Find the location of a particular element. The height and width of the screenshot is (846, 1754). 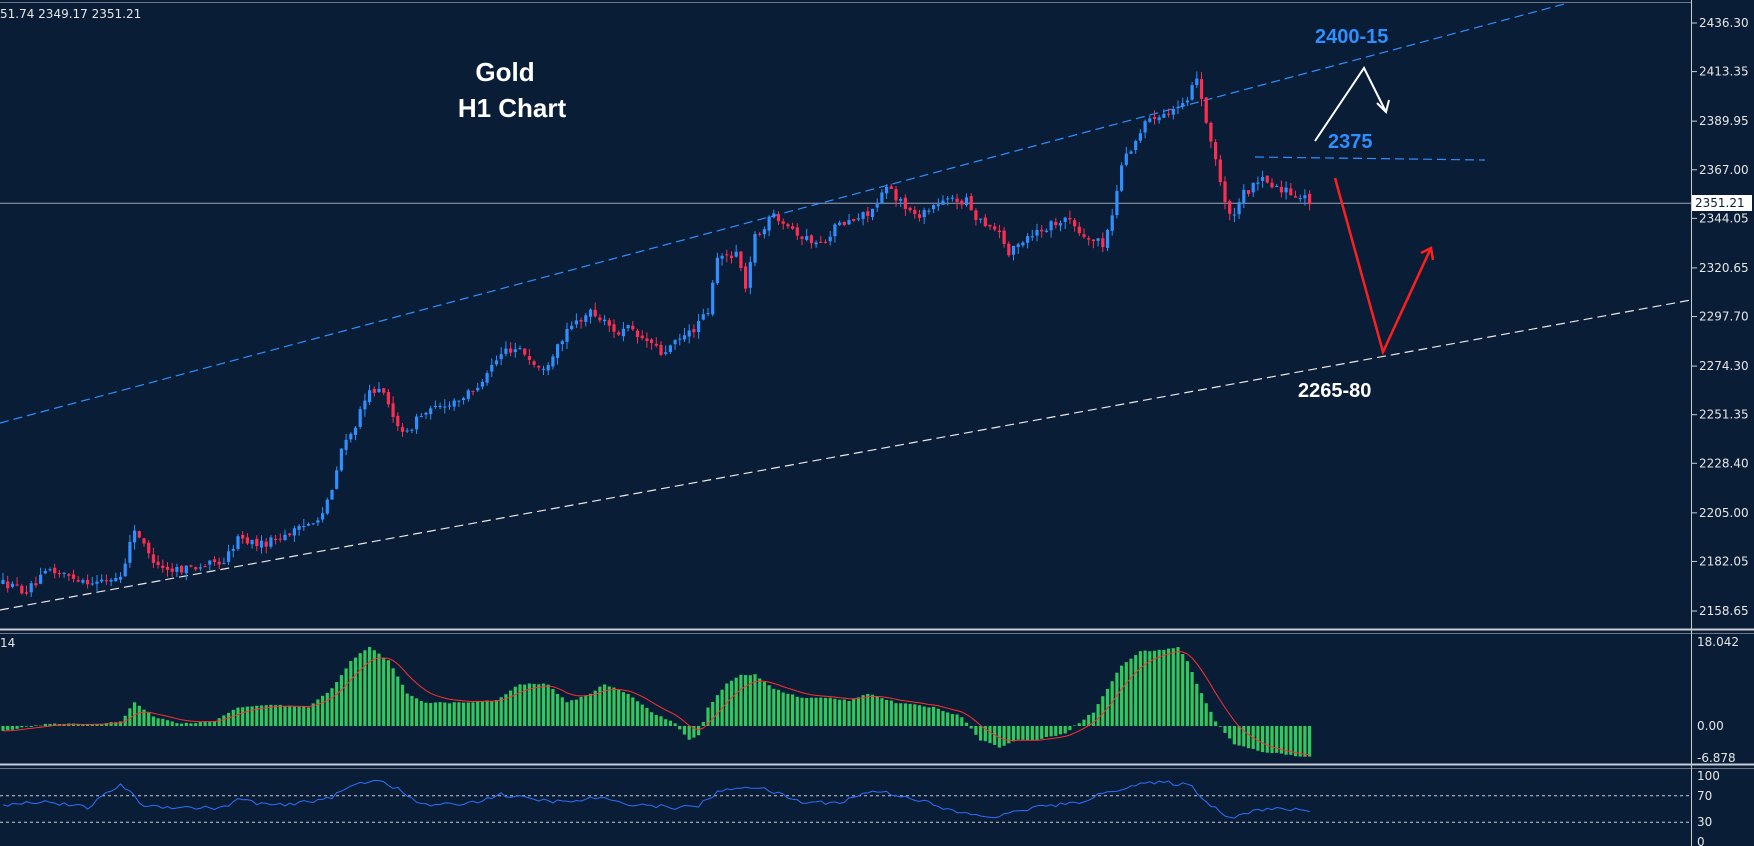

rsi-tick-label: 70 is located at coordinates (1704, 796).